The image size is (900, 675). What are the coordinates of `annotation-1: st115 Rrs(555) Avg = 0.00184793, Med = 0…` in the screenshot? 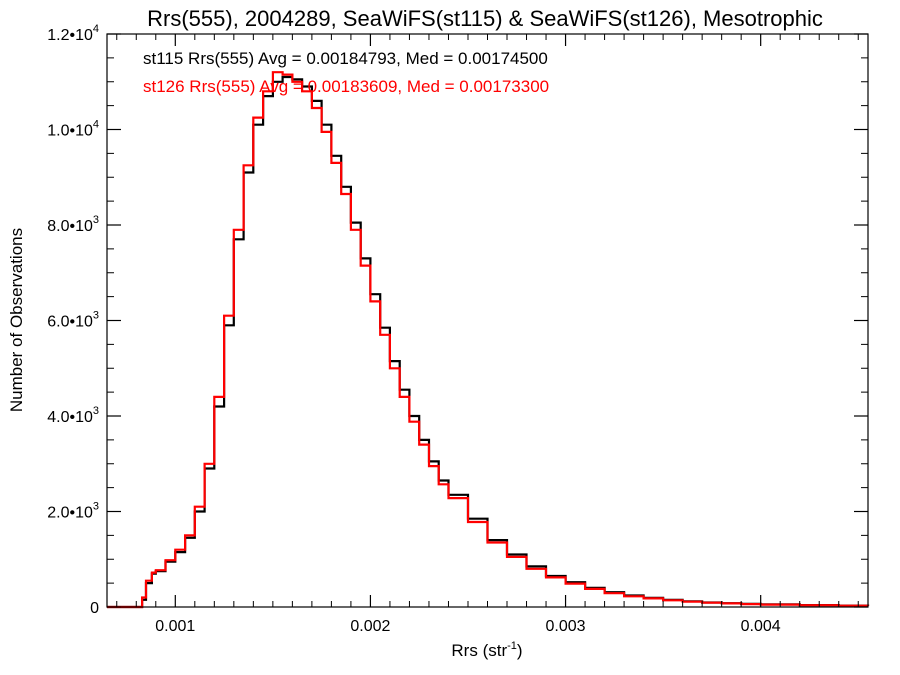 It's located at (345, 58).